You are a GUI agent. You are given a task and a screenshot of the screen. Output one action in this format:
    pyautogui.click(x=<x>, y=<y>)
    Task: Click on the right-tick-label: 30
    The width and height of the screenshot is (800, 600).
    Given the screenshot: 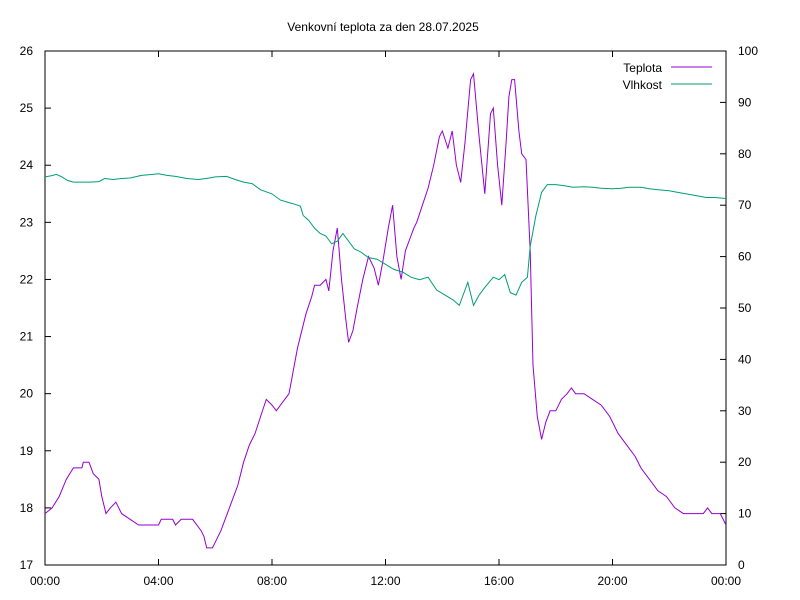 What is the action you would take?
    pyautogui.click(x=745, y=411)
    